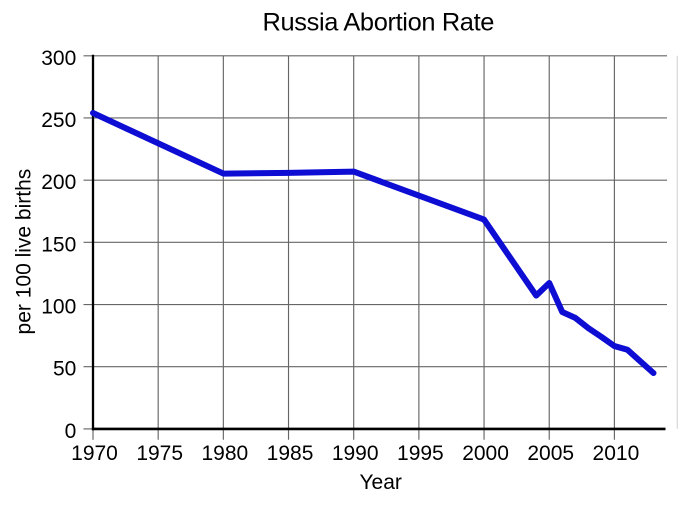 The height and width of the screenshot is (512, 685). Describe the element at coordinates (23, 252) in the screenshot. I see `svg-text: per 100 live births` at that location.